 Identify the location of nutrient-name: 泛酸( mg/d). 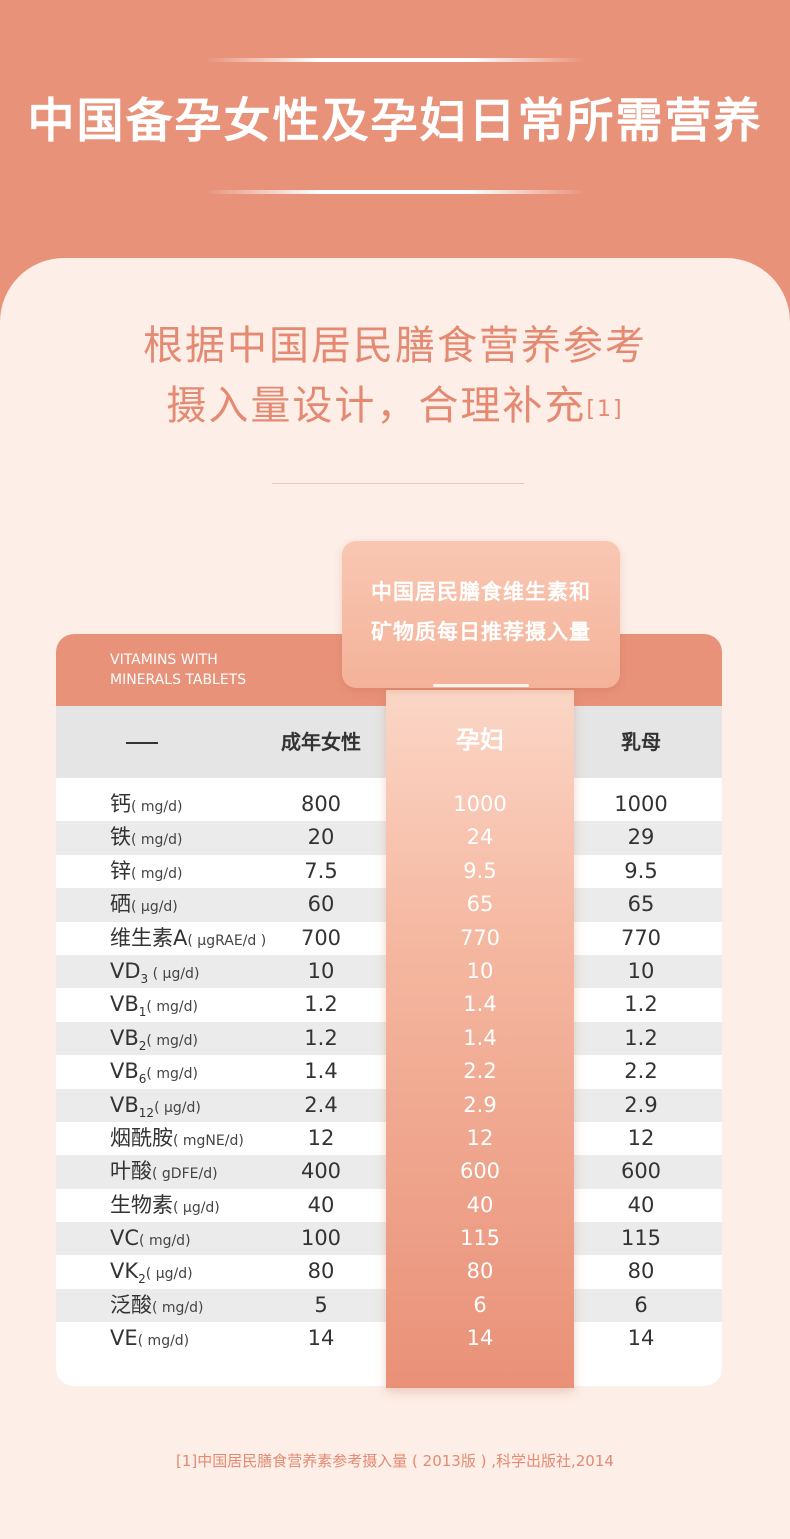
(157, 1305).